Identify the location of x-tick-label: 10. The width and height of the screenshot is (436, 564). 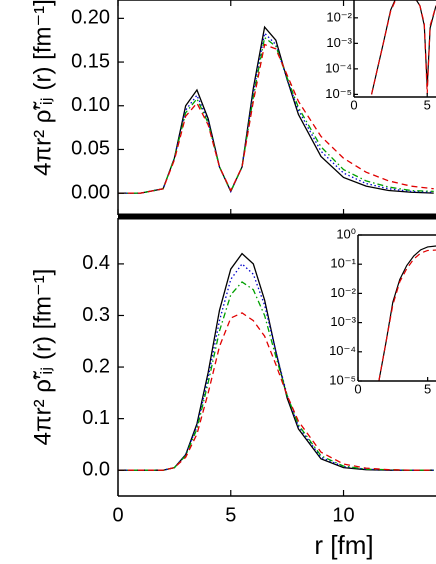
(343, 515).